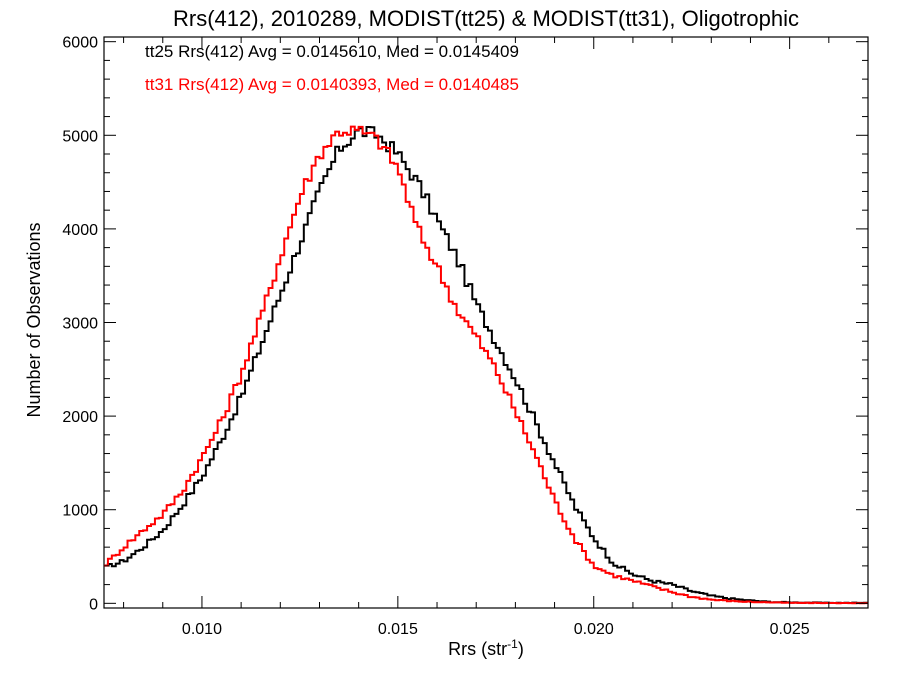 The height and width of the screenshot is (675, 900). What do you see at coordinates (521, 649) in the screenshot?
I see `x-axis-title-close: )` at bounding box center [521, 649].